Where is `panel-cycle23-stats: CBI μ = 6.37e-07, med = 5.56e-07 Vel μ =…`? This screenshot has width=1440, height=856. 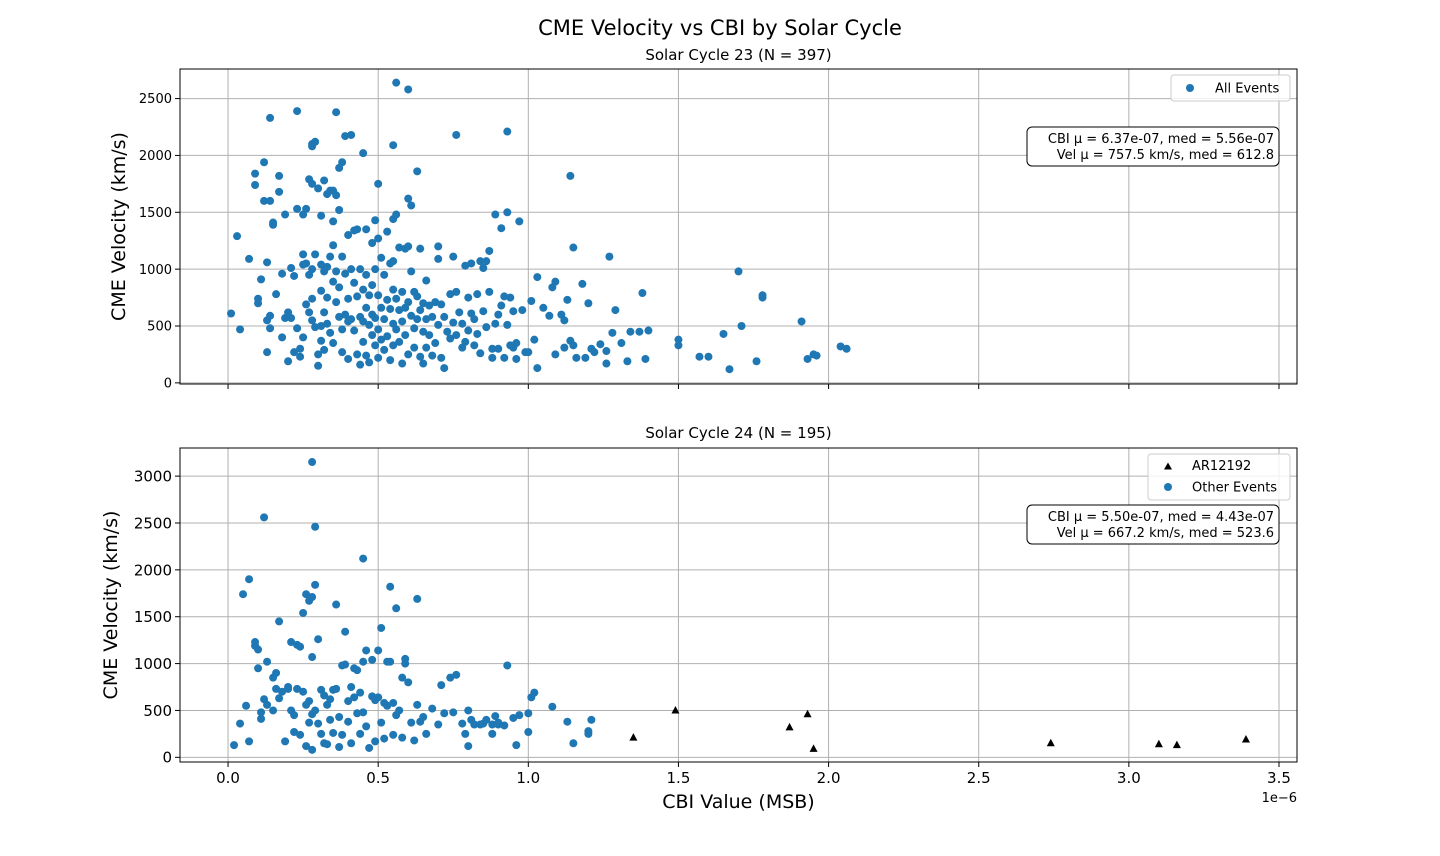 panel-cycle23-stats: CBI μ = 6.37e-07, med = 5.56e-07 Vel μ =… is located at coordinates (1153, 146).